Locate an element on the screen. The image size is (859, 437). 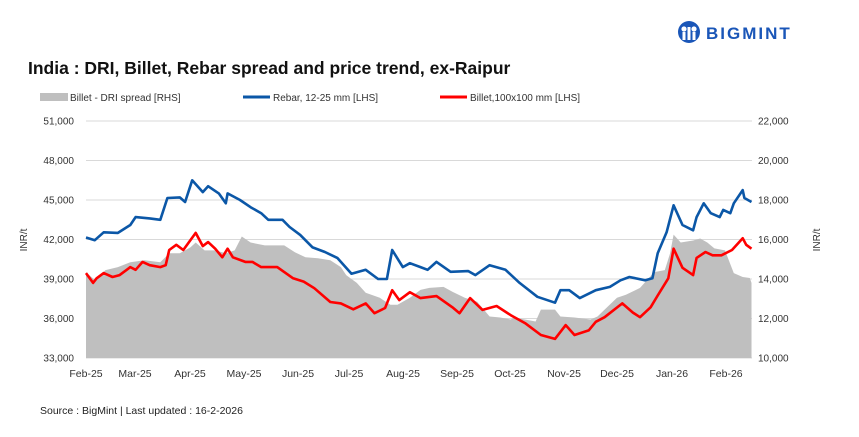
x-tick: Jun-25 is located at coordinates (298, 374).